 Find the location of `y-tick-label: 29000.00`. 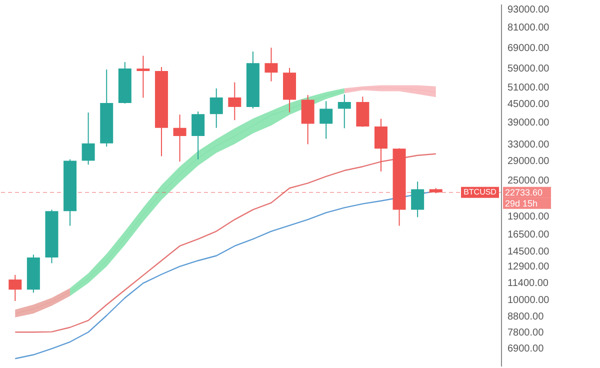

y-tick-label: 29000.00 is located at coordinates (529, 162).